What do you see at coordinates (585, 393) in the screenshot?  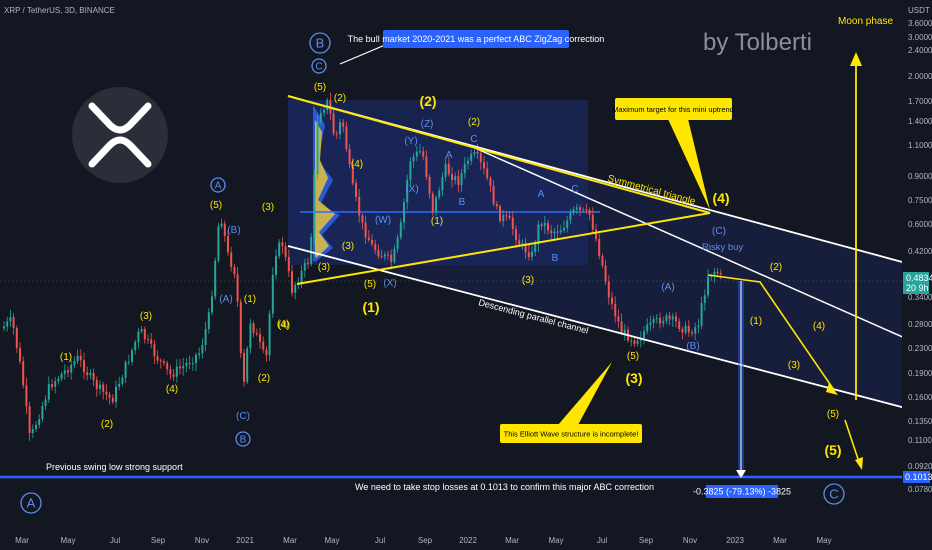 I see `callout-incomplete-pointer` at bounding box center [585, 393].